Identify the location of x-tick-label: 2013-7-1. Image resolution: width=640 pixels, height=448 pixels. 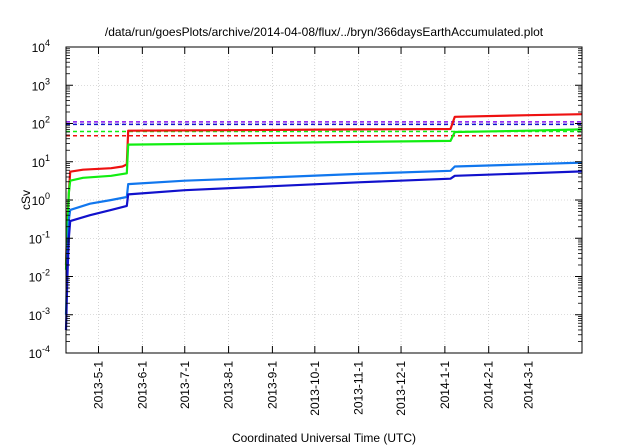
(185, 385).